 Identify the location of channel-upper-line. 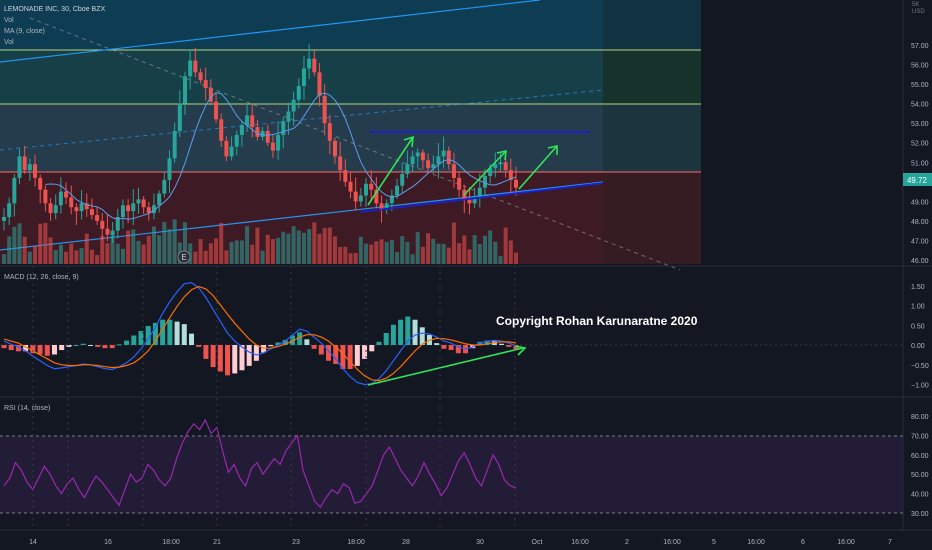
(270, 31).